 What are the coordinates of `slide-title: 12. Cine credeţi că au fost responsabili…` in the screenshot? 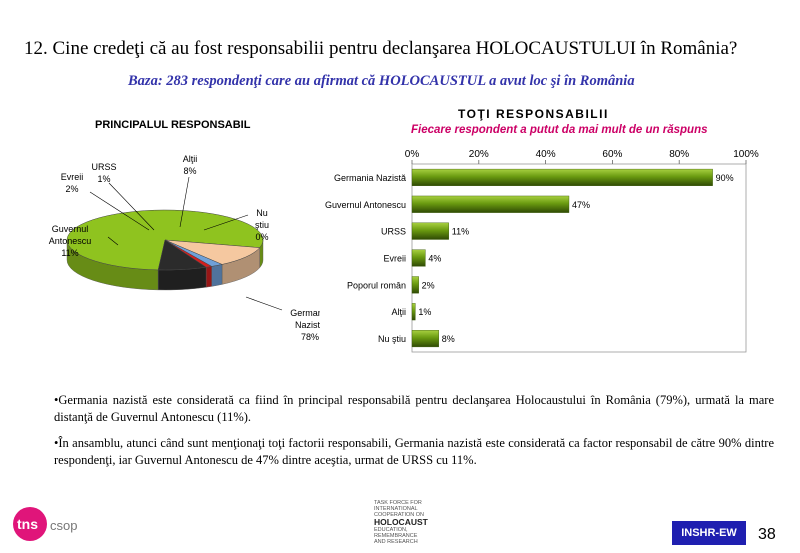 It's located at (381, 48).